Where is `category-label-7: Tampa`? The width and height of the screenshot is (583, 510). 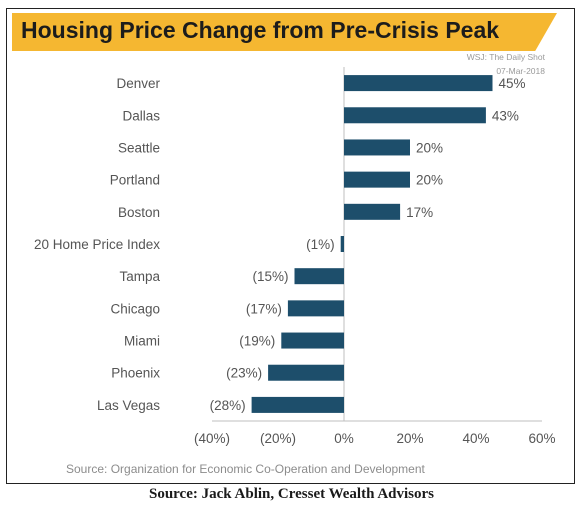
category-label-7: Tampa is located at coordinates (139, 276).